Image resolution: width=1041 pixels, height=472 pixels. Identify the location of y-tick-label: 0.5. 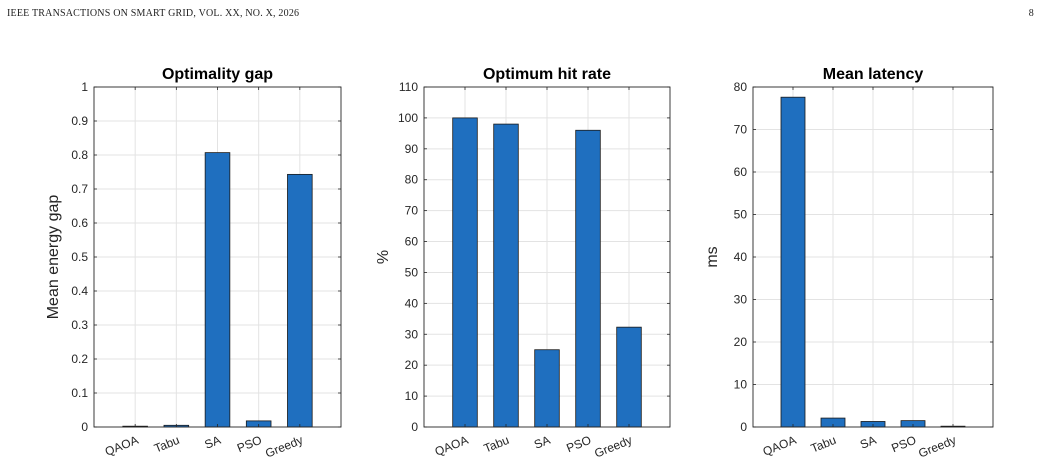
(79, 257).